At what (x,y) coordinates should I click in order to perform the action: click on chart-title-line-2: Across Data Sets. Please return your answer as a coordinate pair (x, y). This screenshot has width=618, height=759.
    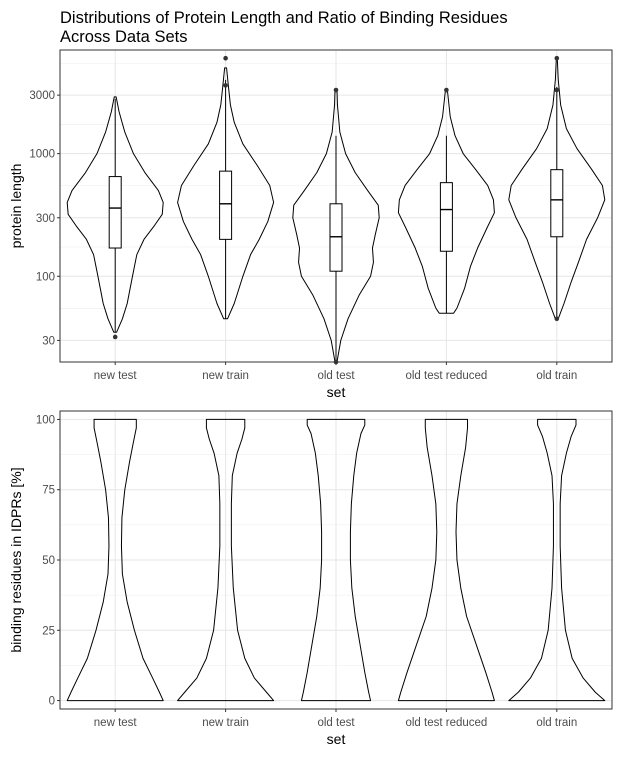
    Looking at the image, I should click on (123, 37).